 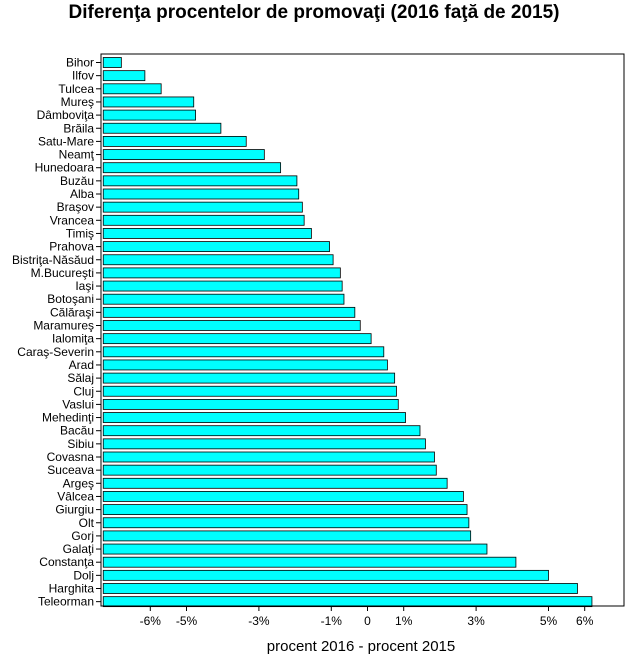 I want to click on category-label: Iaşi, so click(x=84, y=286).